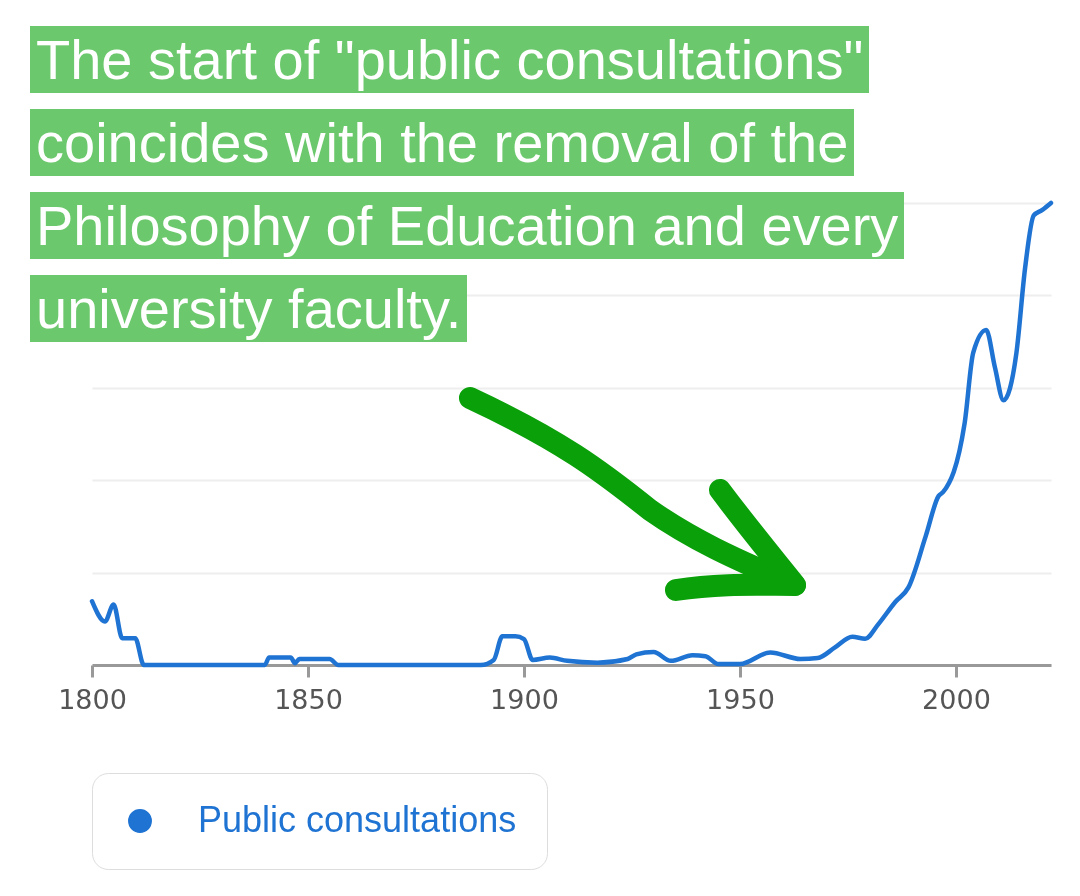 This screenshot has height=896, width=1080. Describe the element at coordinates (740, 699) in the screenshot. I see `x-tick-label: 1950` at that location.